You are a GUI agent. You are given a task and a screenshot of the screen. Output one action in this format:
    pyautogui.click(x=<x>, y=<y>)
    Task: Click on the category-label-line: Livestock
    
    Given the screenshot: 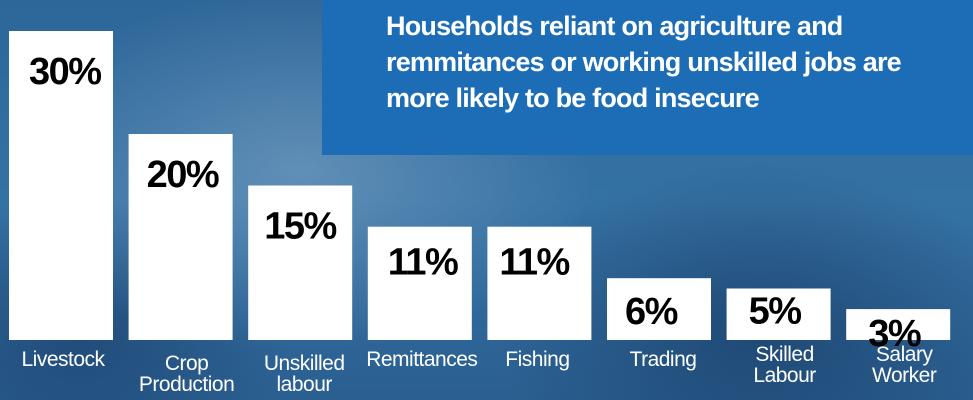 What is the action you would take?
    pyautogui.click(x=63, y=359)
    